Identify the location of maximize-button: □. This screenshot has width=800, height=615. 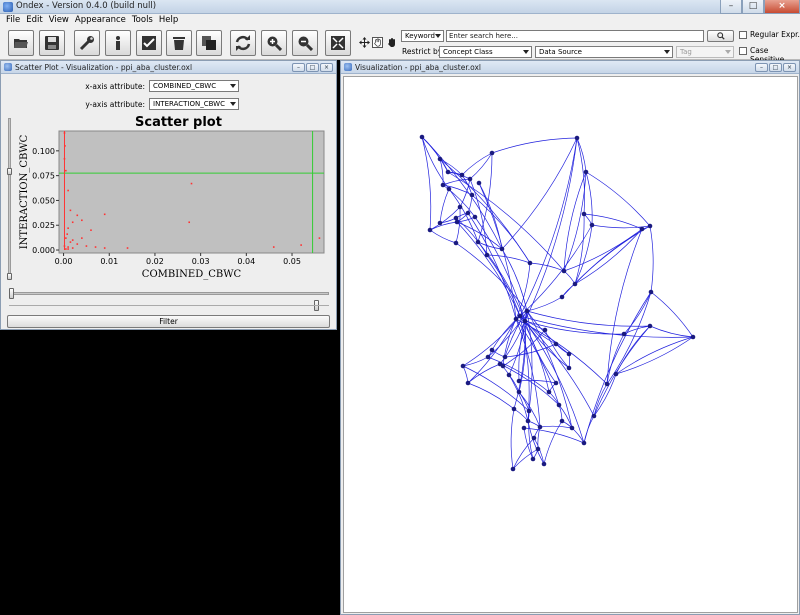
(753, 7).